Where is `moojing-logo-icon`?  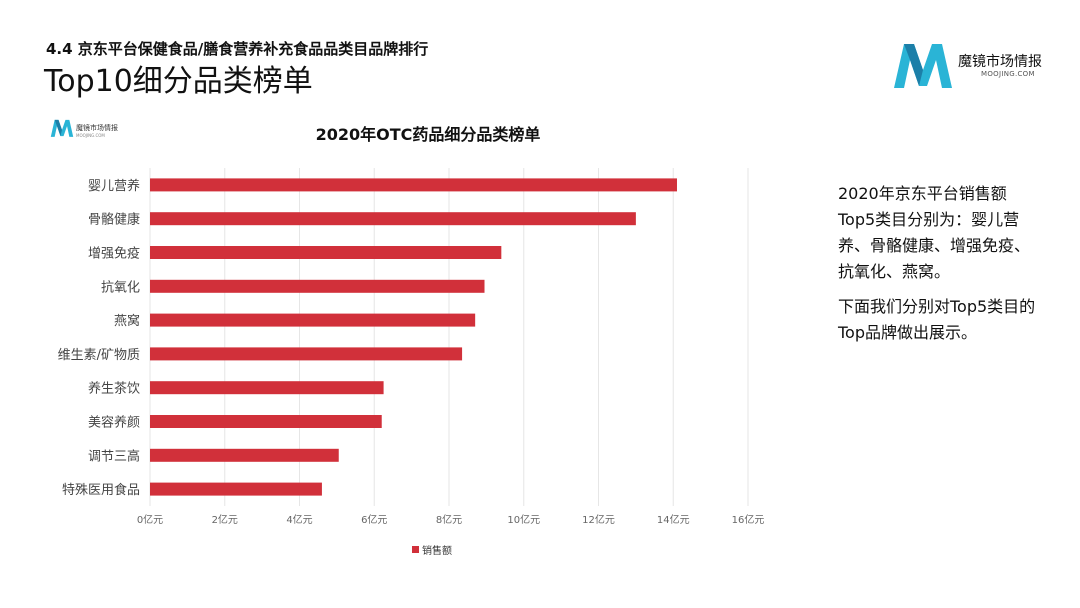
moojing-logo-icon is located at coordinates (923, 66).